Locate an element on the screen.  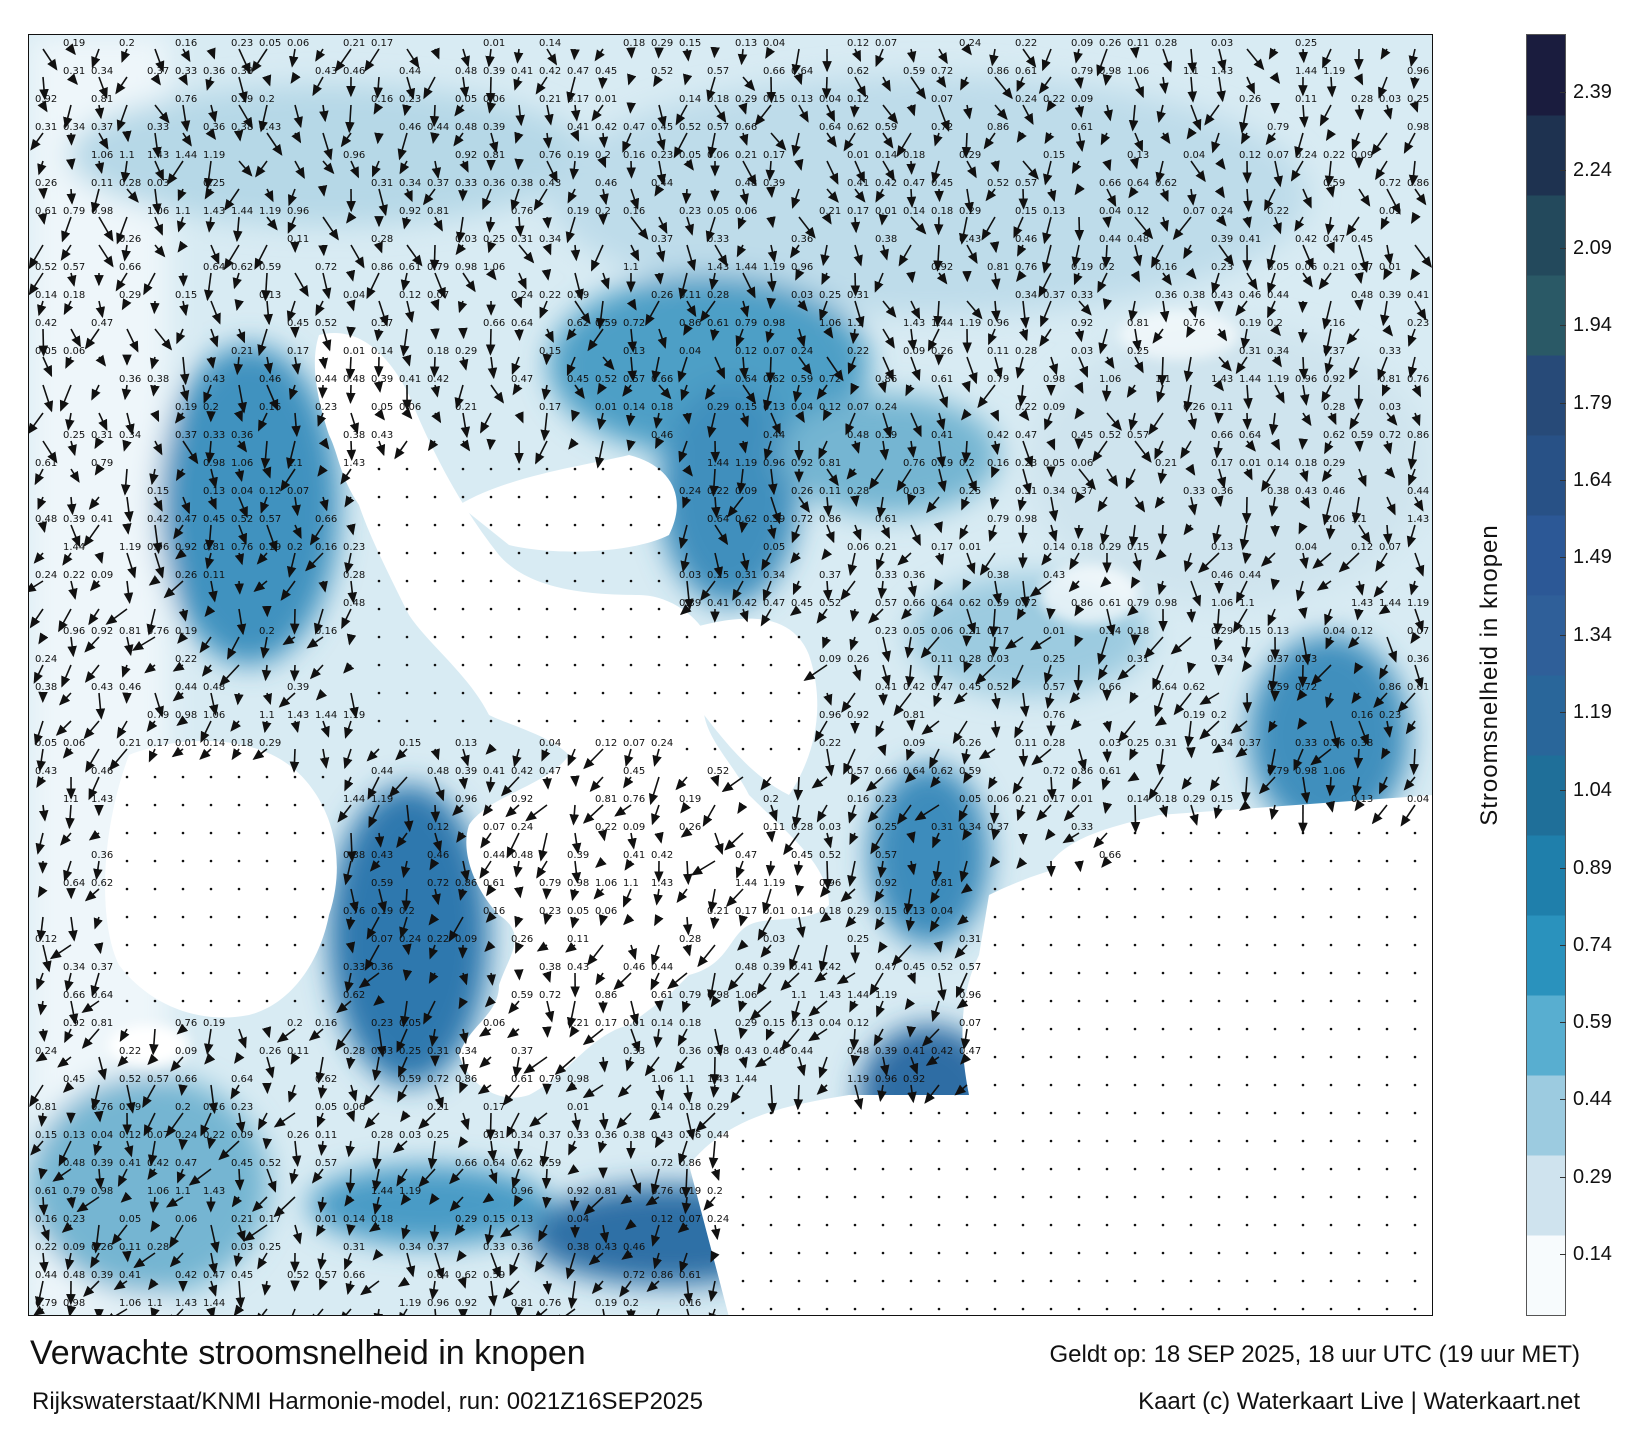
speed-label: 0.76 is located at coordinates (186, 1023).